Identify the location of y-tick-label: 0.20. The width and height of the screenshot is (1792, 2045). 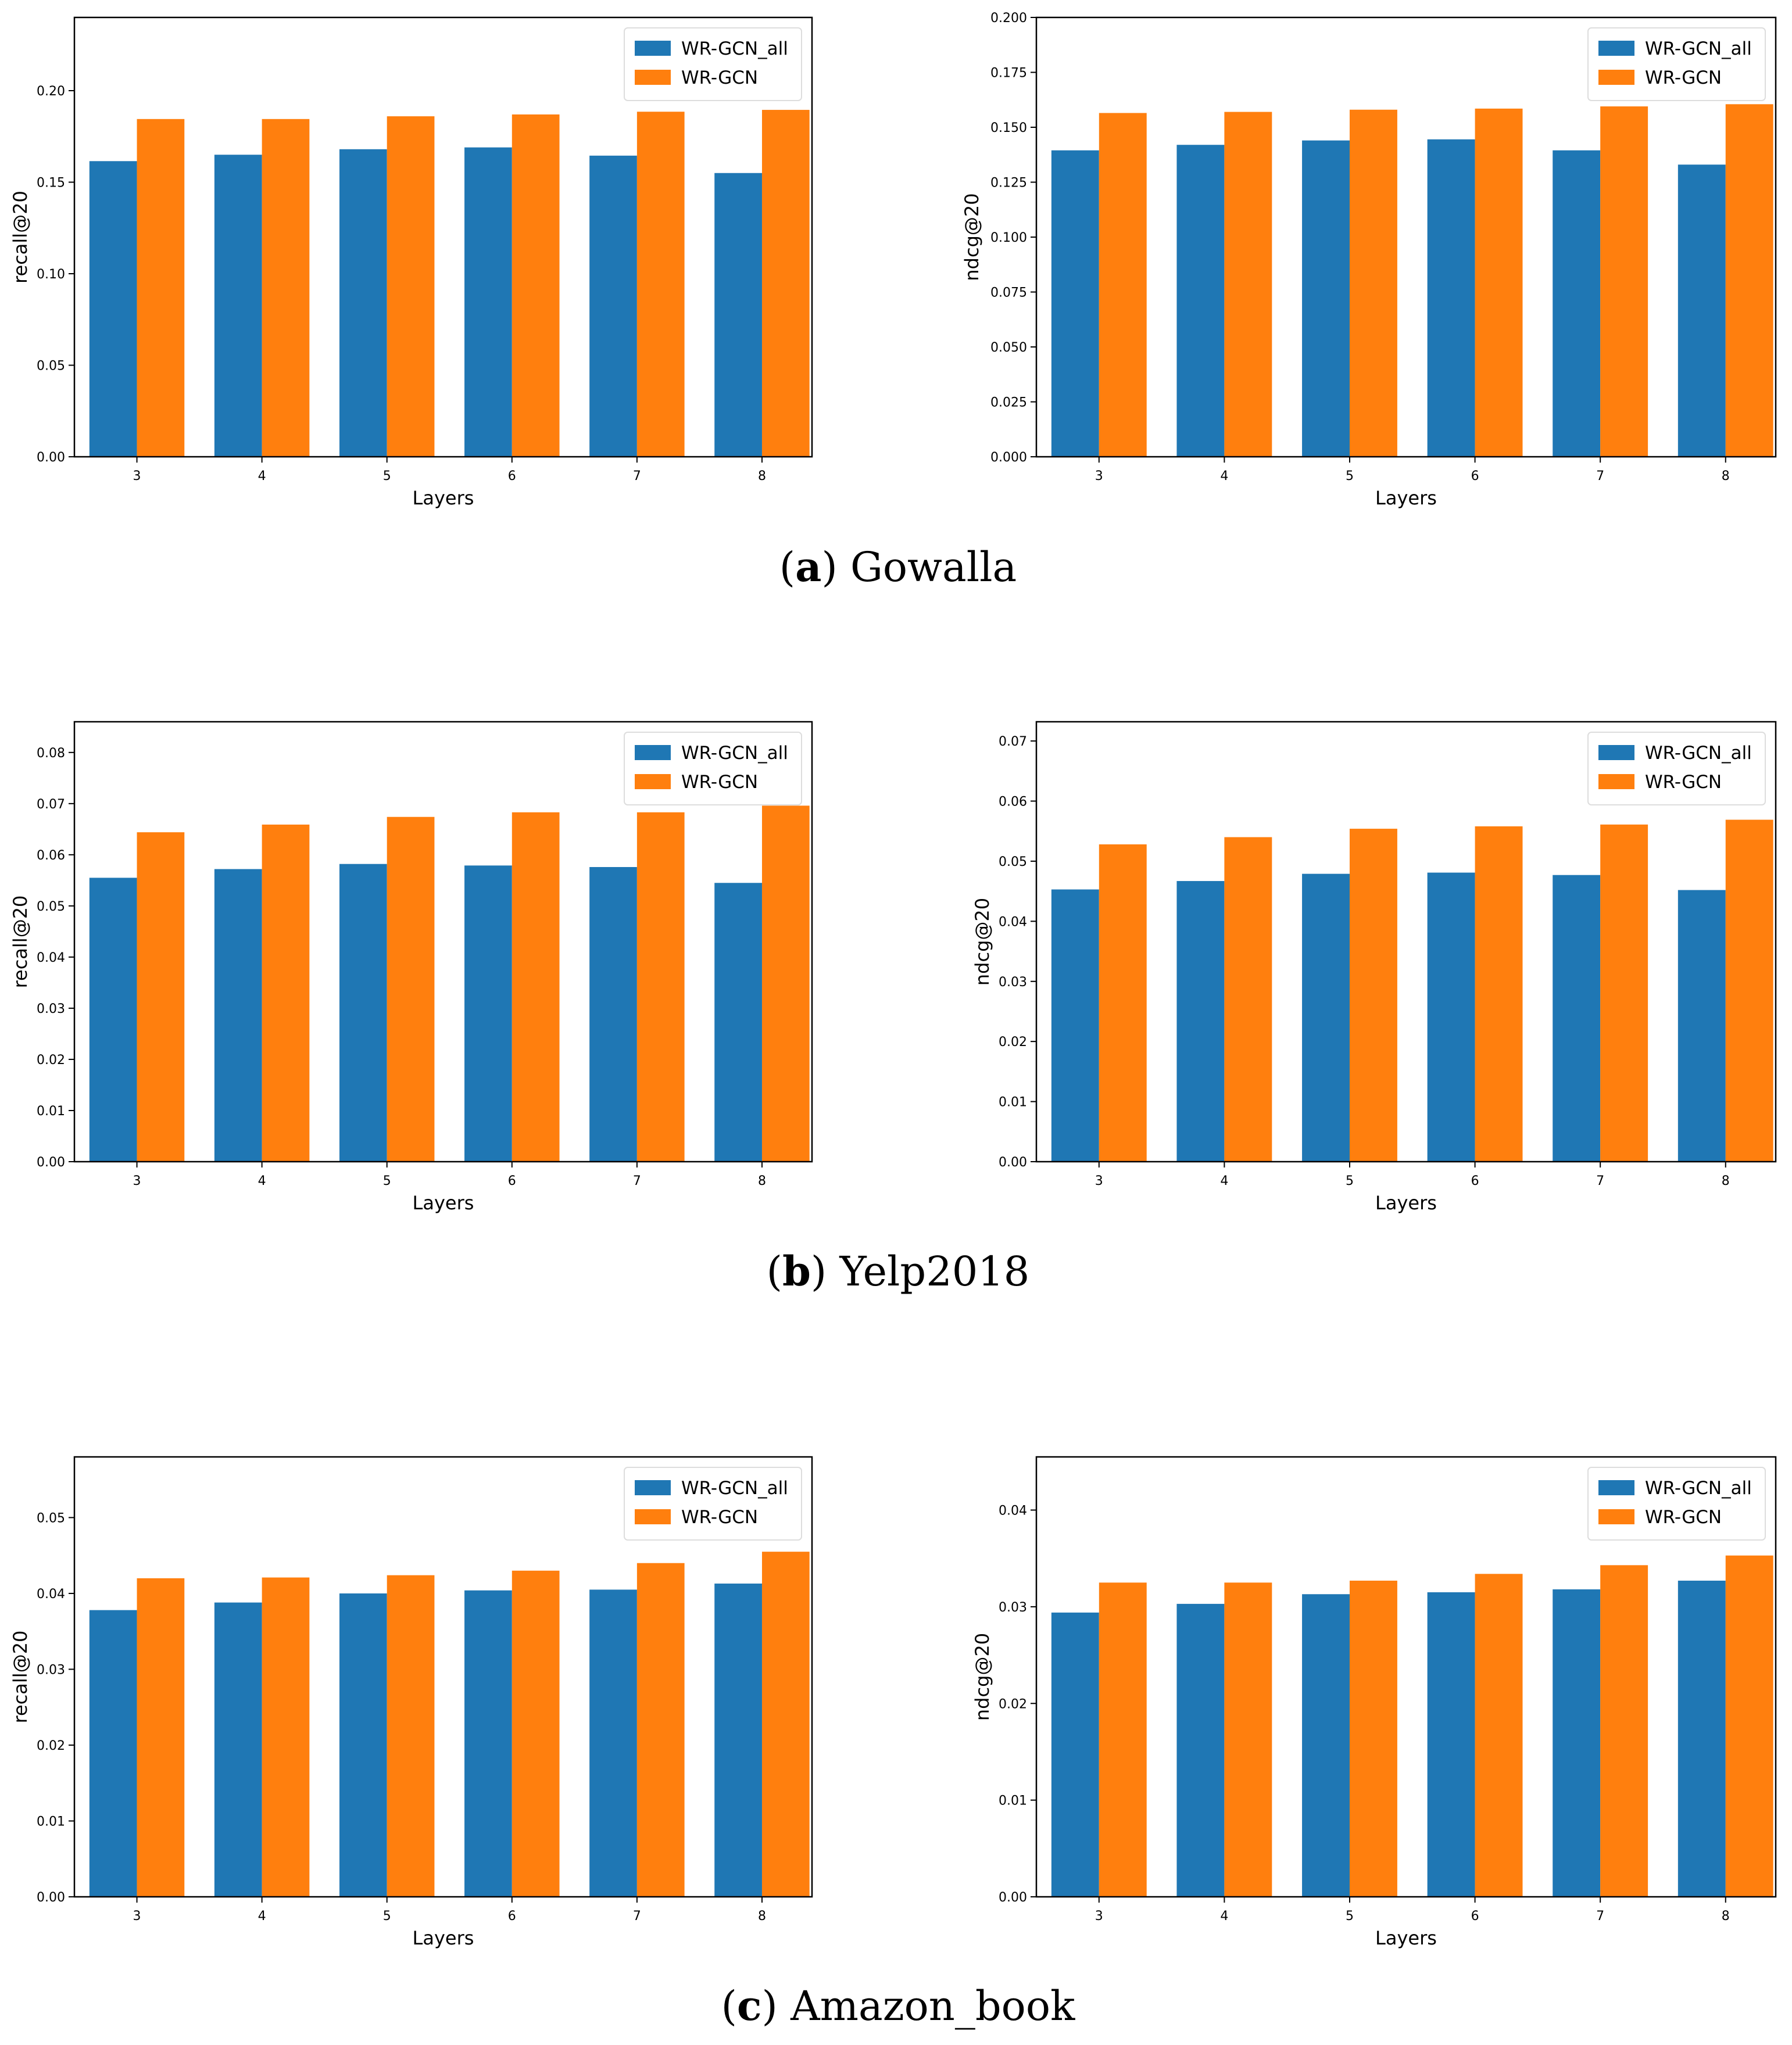
(51, 91).